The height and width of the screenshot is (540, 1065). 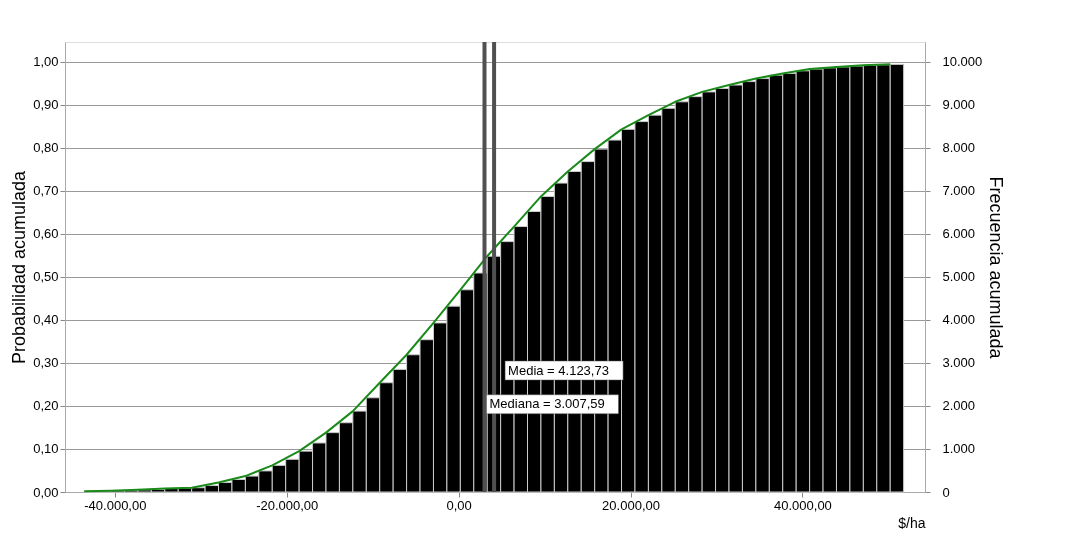 What do you see at coordinates (46, 191) in the screenshot?
I see `y-tick-label: 0,70` at bounding box center [46, 191].